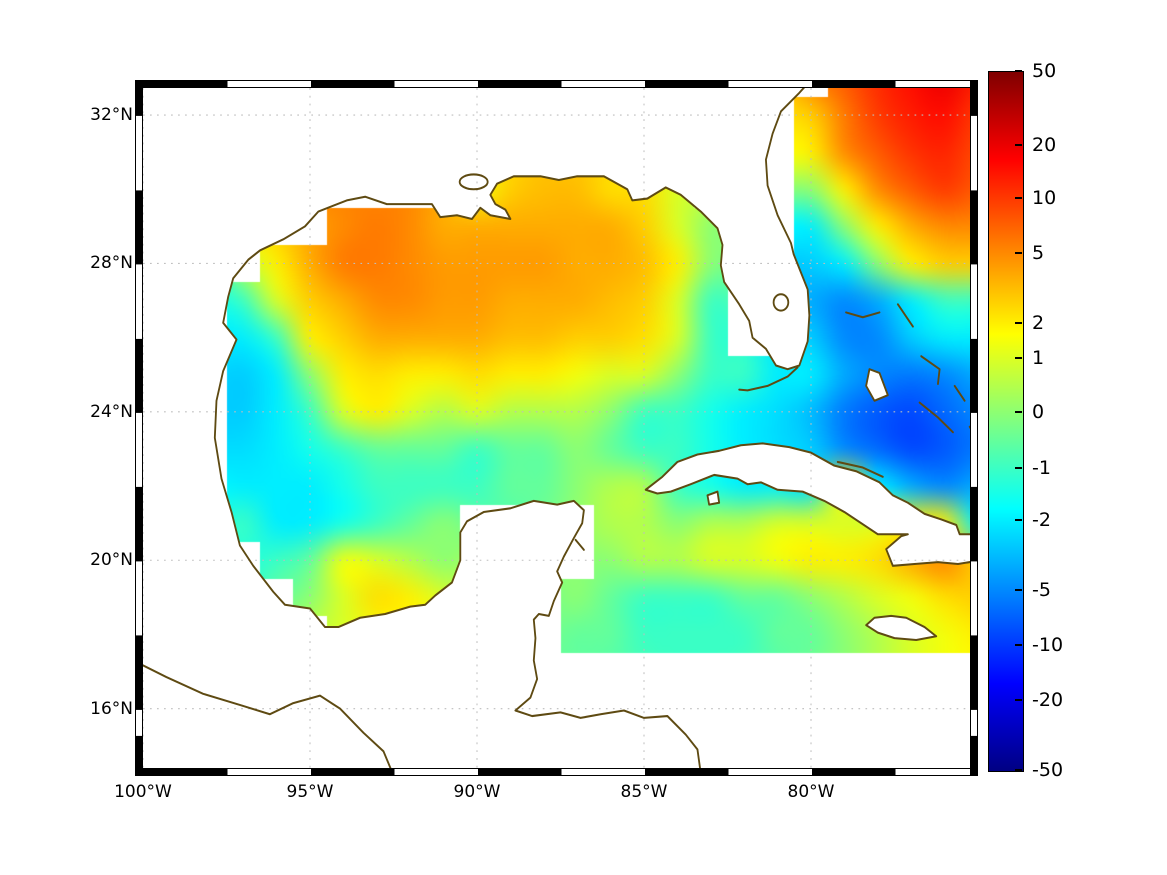  Describe the element at coordinates (1041, 519) in the screenshot. I see `colorbar-tick-label: -2` at that location.